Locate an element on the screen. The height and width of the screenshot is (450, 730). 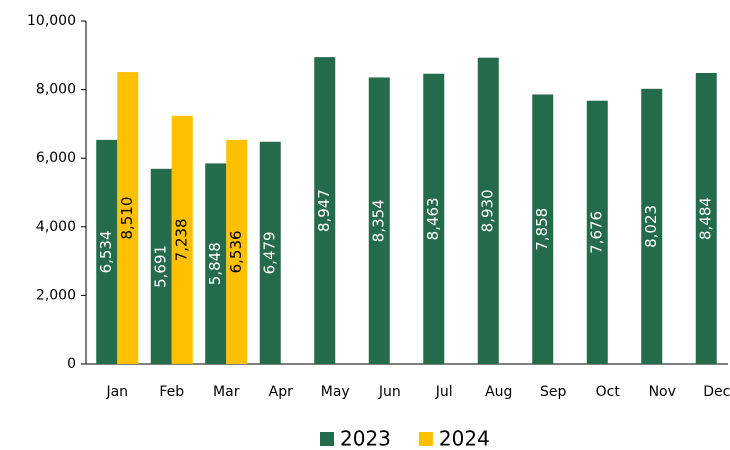
value-label: 6,534 is located at coordinates (106, 251).